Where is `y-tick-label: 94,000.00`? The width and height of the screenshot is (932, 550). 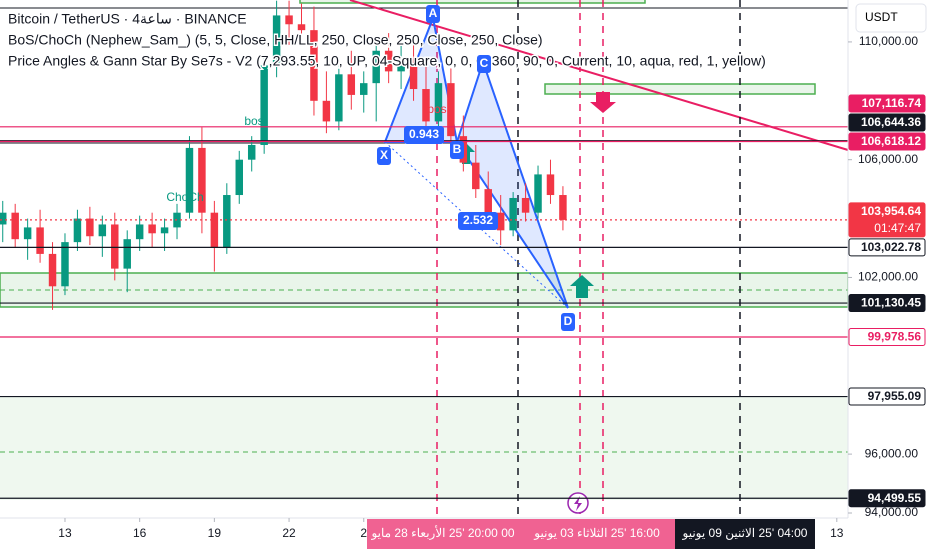 y-tick-label: 94,000.00 is located at coordinates (892, 512).